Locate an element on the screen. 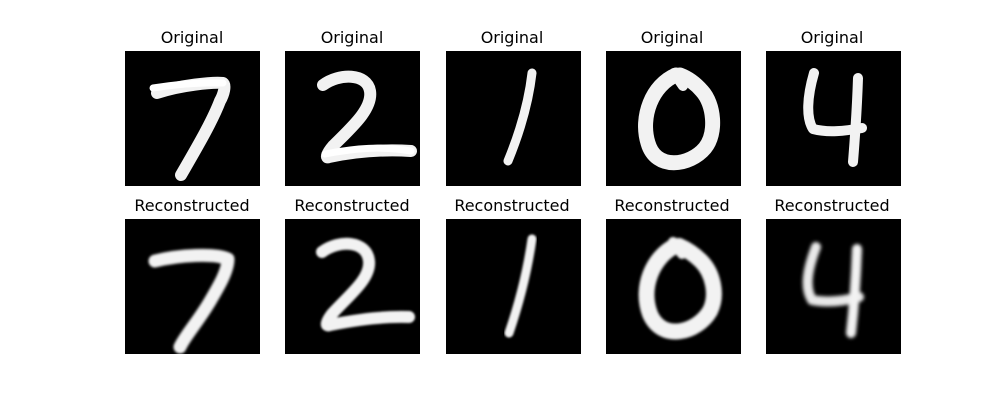 This screenshot has width=1000, height=400. panel-title-reconstructed-1: Reconstructed is located at coordinates (192, 205).